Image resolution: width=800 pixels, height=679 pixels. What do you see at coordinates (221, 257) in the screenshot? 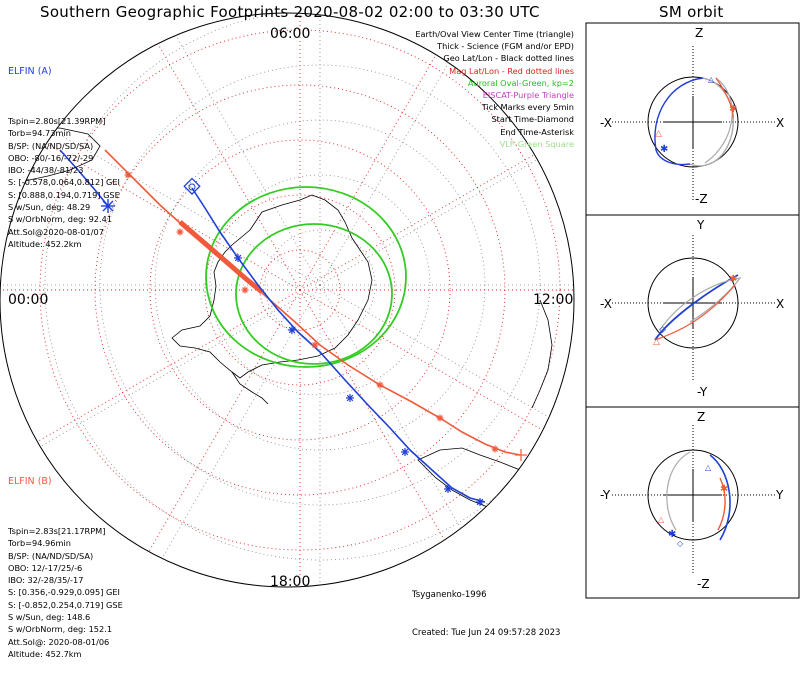
I see `elfin-b-science-segment` at bounding box center [221, 257].